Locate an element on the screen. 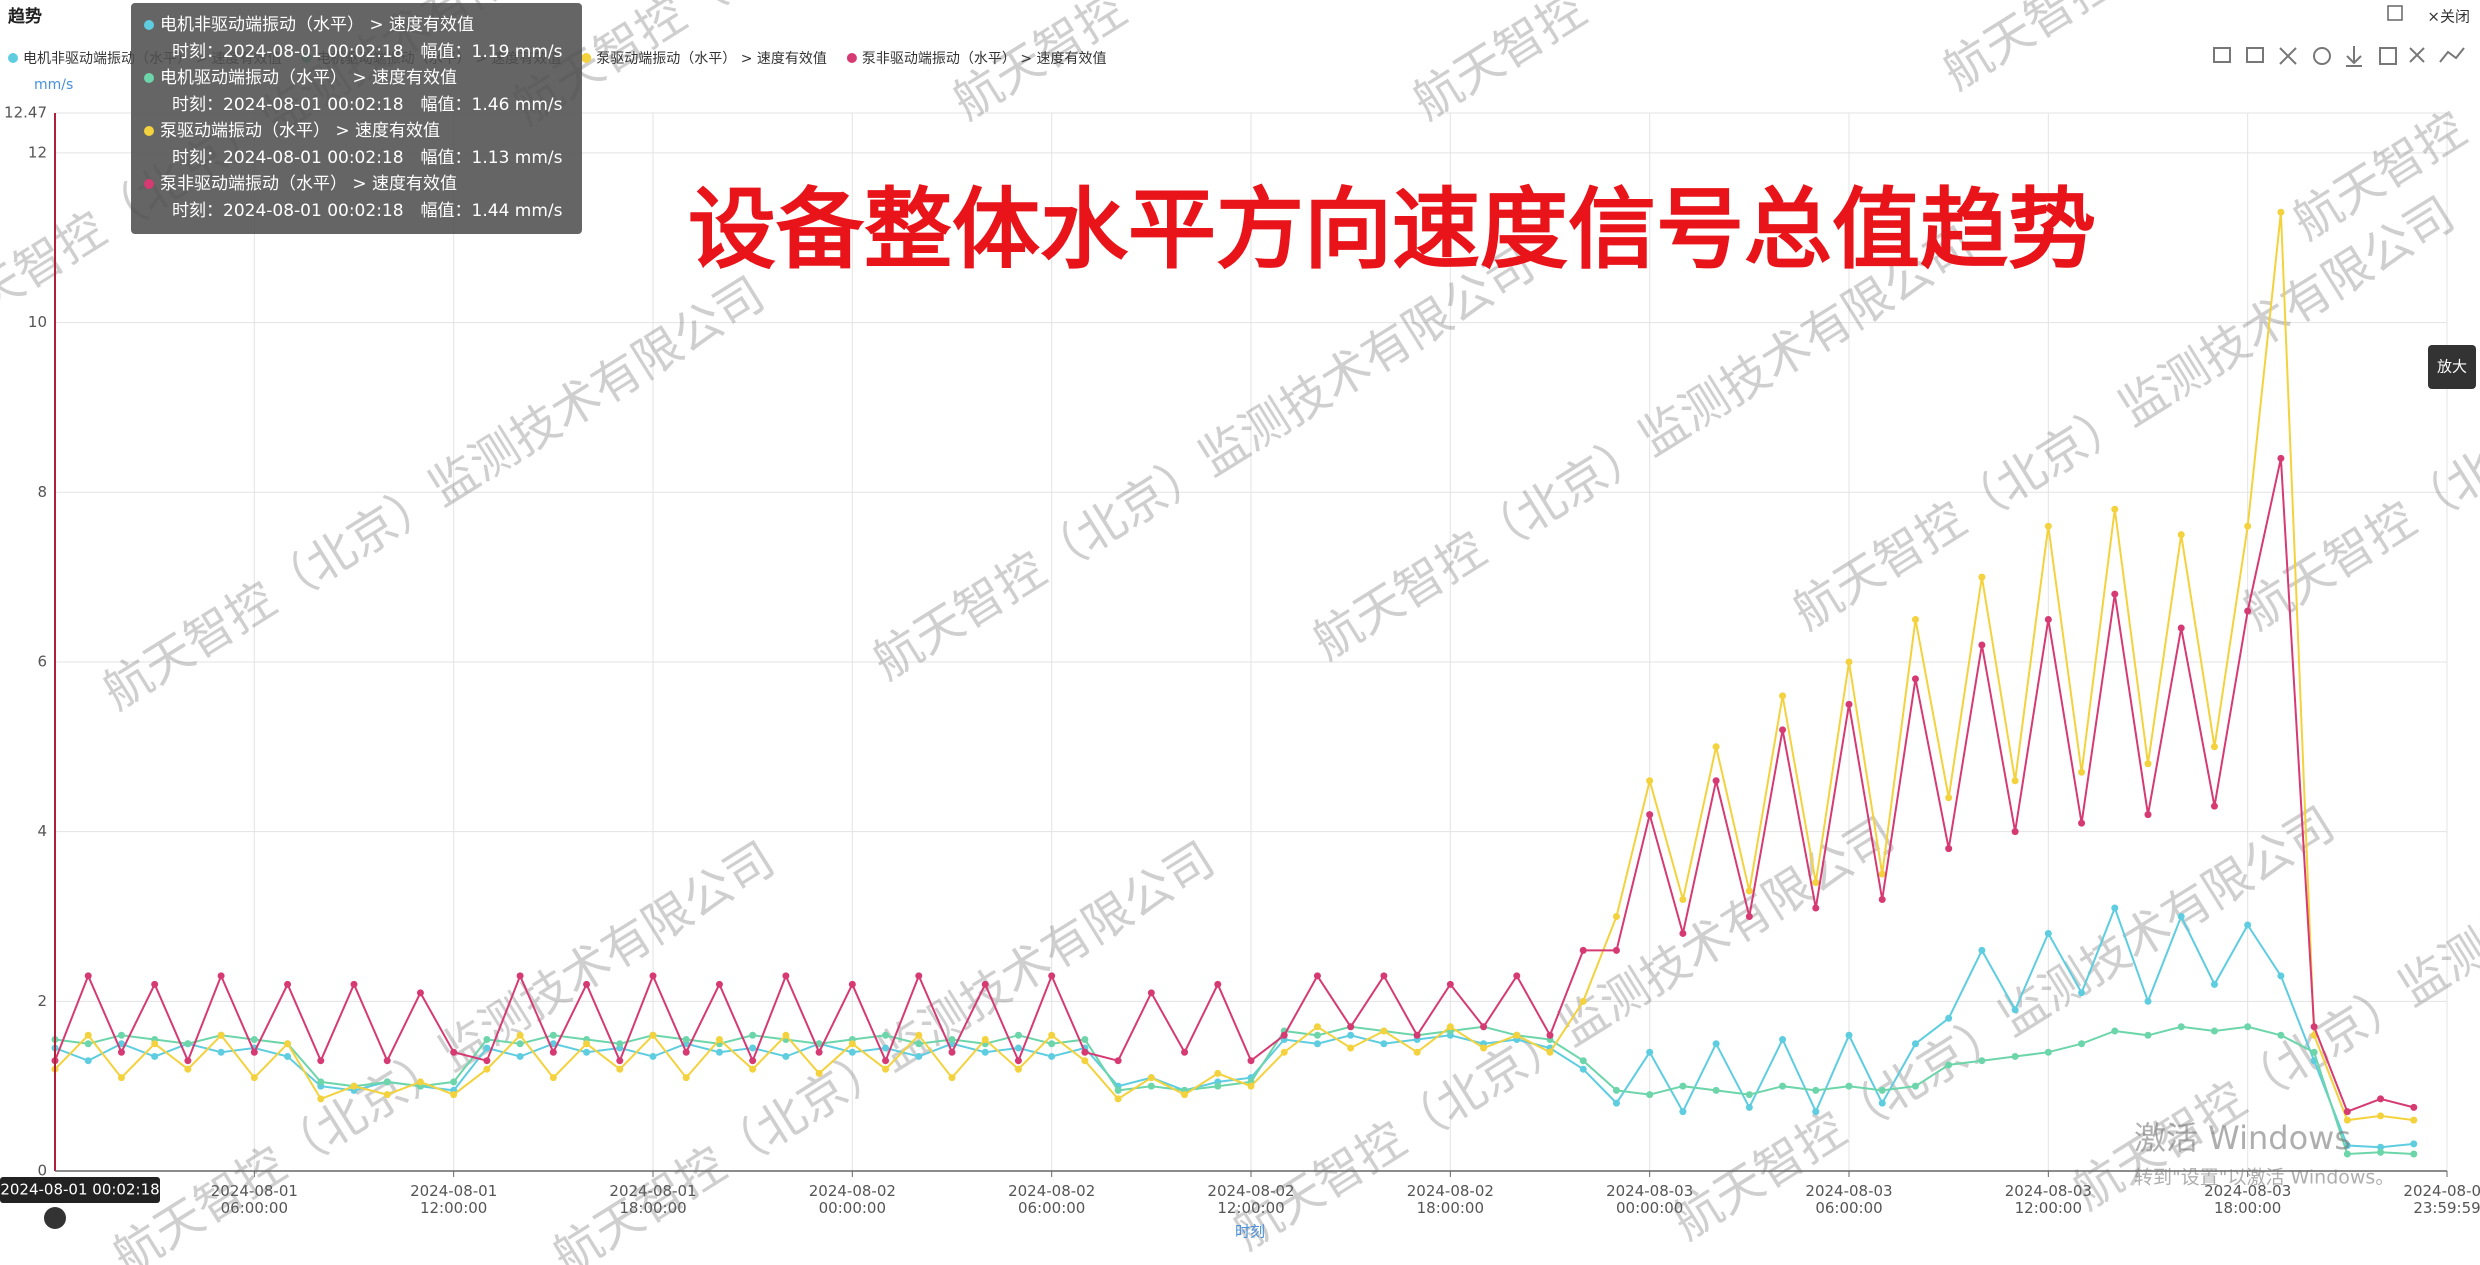 This screenshot has width=2480, height=1265. zoom-button-label: 放大 is located at coordinates (2452, 367).